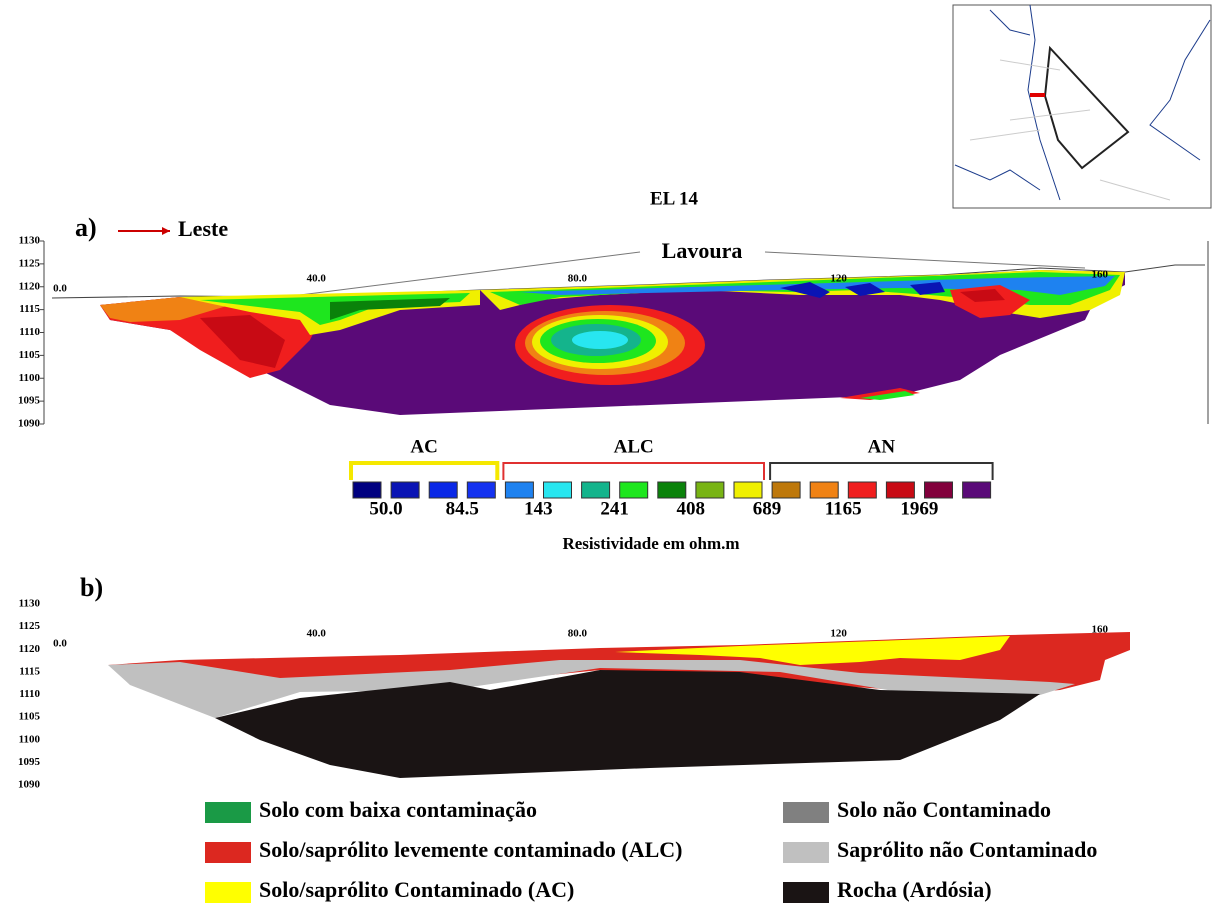 The image size is (1214, 915). What do you see at coordinates (767, 508) in the screenshot?
I see `scale-label: 689` at bounding box center [767, 508].